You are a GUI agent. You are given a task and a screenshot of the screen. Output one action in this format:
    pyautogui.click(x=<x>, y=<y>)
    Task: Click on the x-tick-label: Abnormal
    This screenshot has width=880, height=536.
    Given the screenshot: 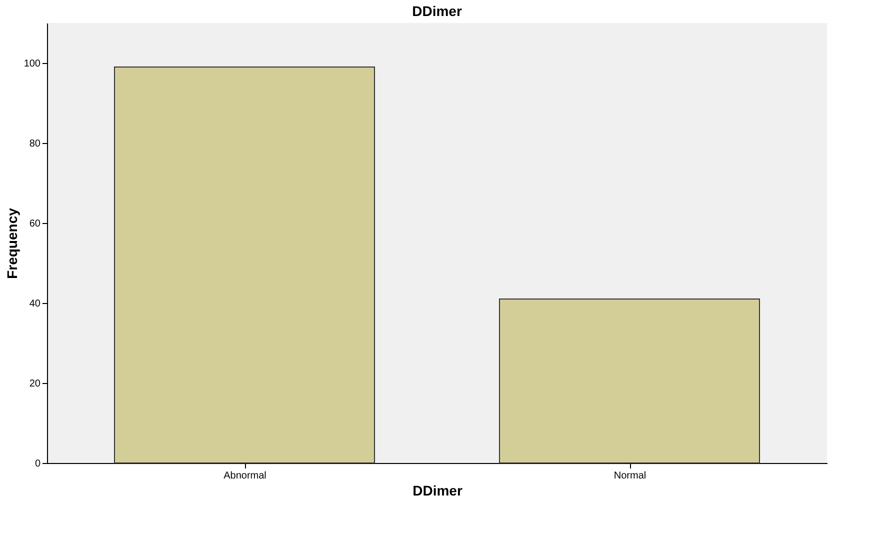 What is the action you would take?
    pyautogui.click(x=245, y=476)
    